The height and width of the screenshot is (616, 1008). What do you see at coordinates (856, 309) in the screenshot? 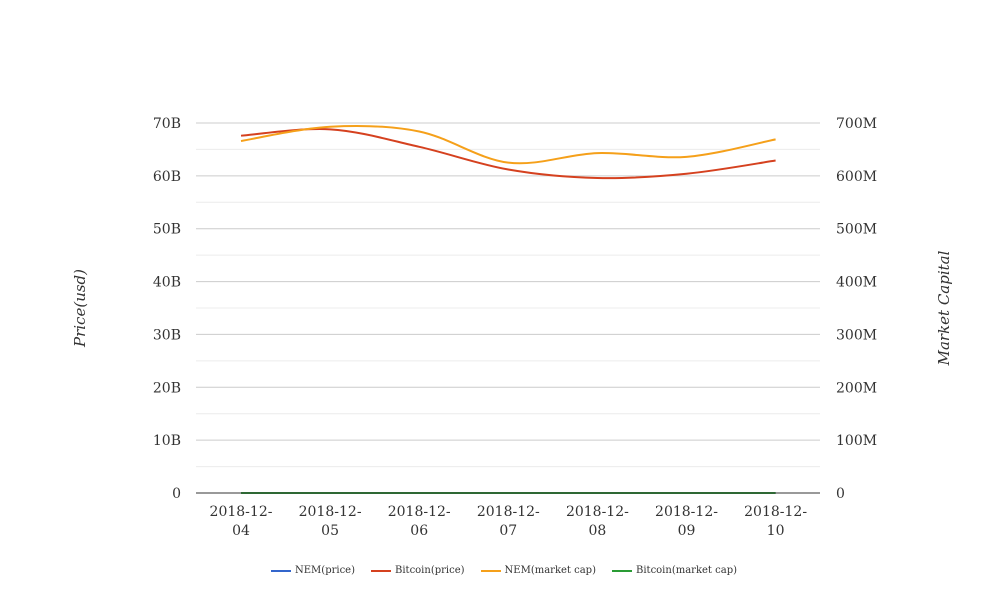
I see `right-axis-ticks: 0 100M 200M 300M 400M 500M 600M 700M` at bounding box center [856, 309].